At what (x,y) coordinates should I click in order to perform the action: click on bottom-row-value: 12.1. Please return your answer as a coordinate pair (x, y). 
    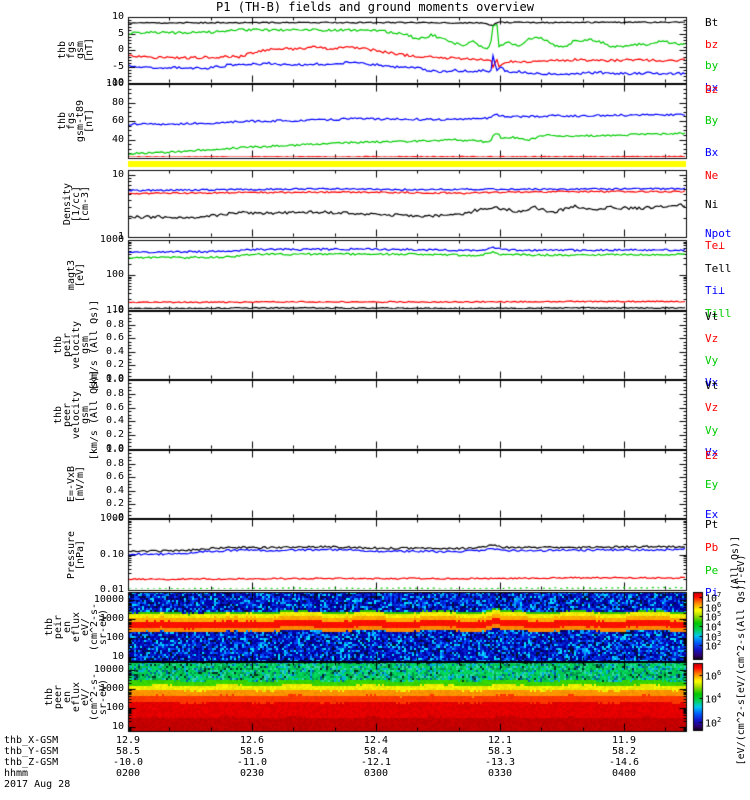
    Looking at the image, I should click on (500, 740).